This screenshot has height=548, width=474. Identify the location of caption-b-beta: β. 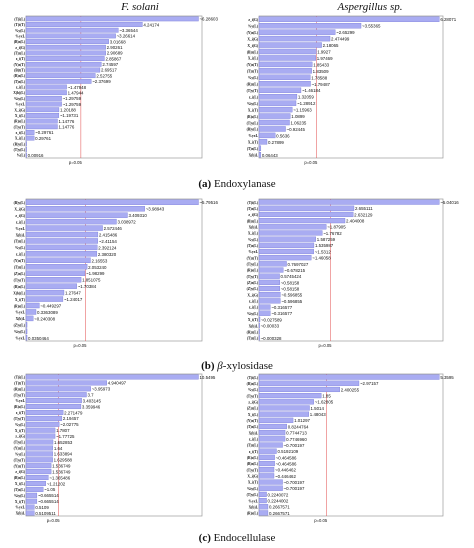
(220, 366).